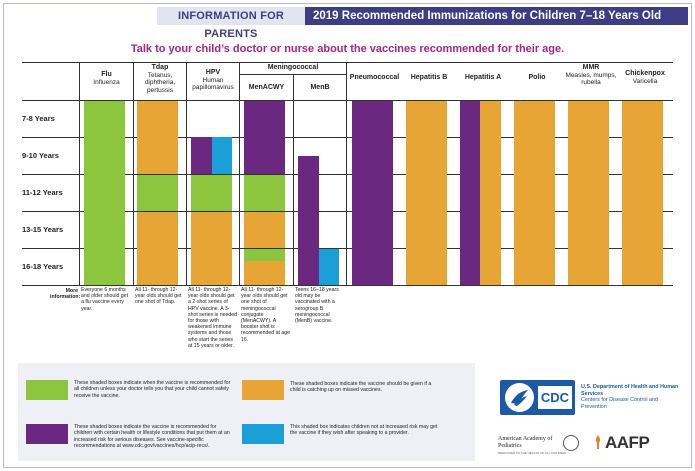  I want to click on row-label-13-15: 13-15 Years, so click(43, 229).